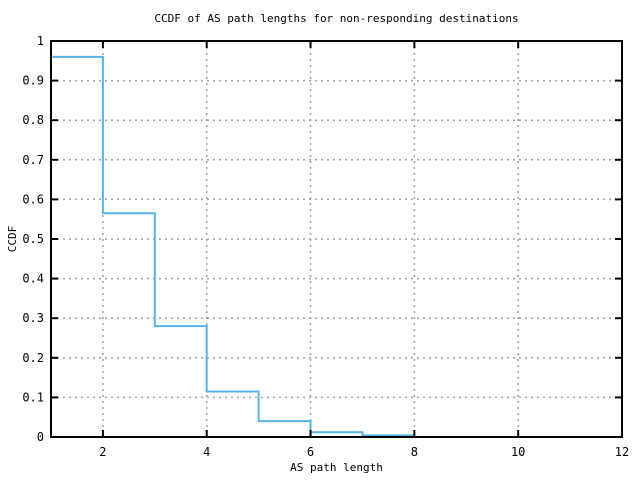 The width and height of the screenshot is (640, 480). I want to click on x-tick-label: 4, so click(206, 452).